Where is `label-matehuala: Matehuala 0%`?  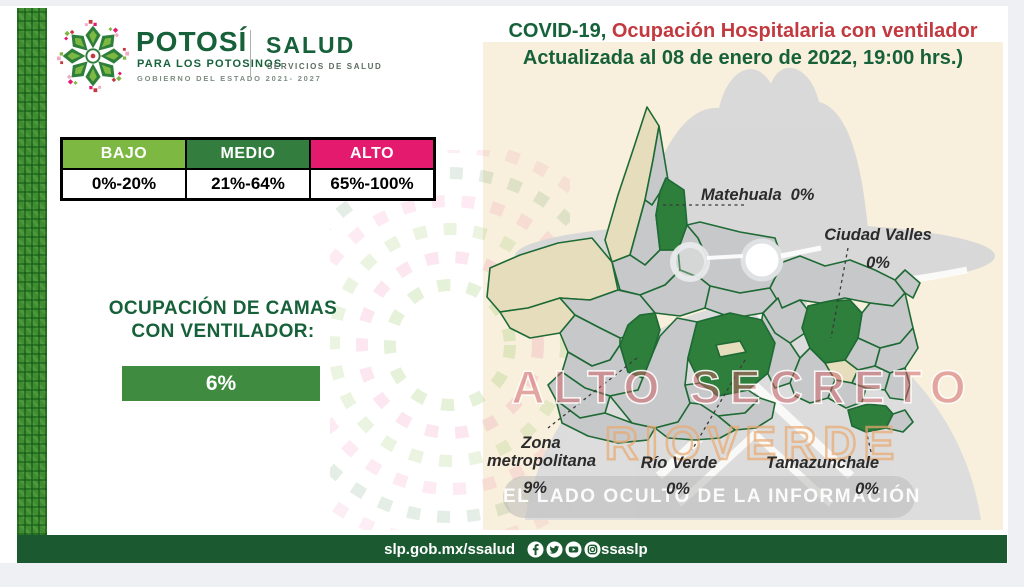 label-matehuala: Matehuala 0% is located at coordinates (758, 195).